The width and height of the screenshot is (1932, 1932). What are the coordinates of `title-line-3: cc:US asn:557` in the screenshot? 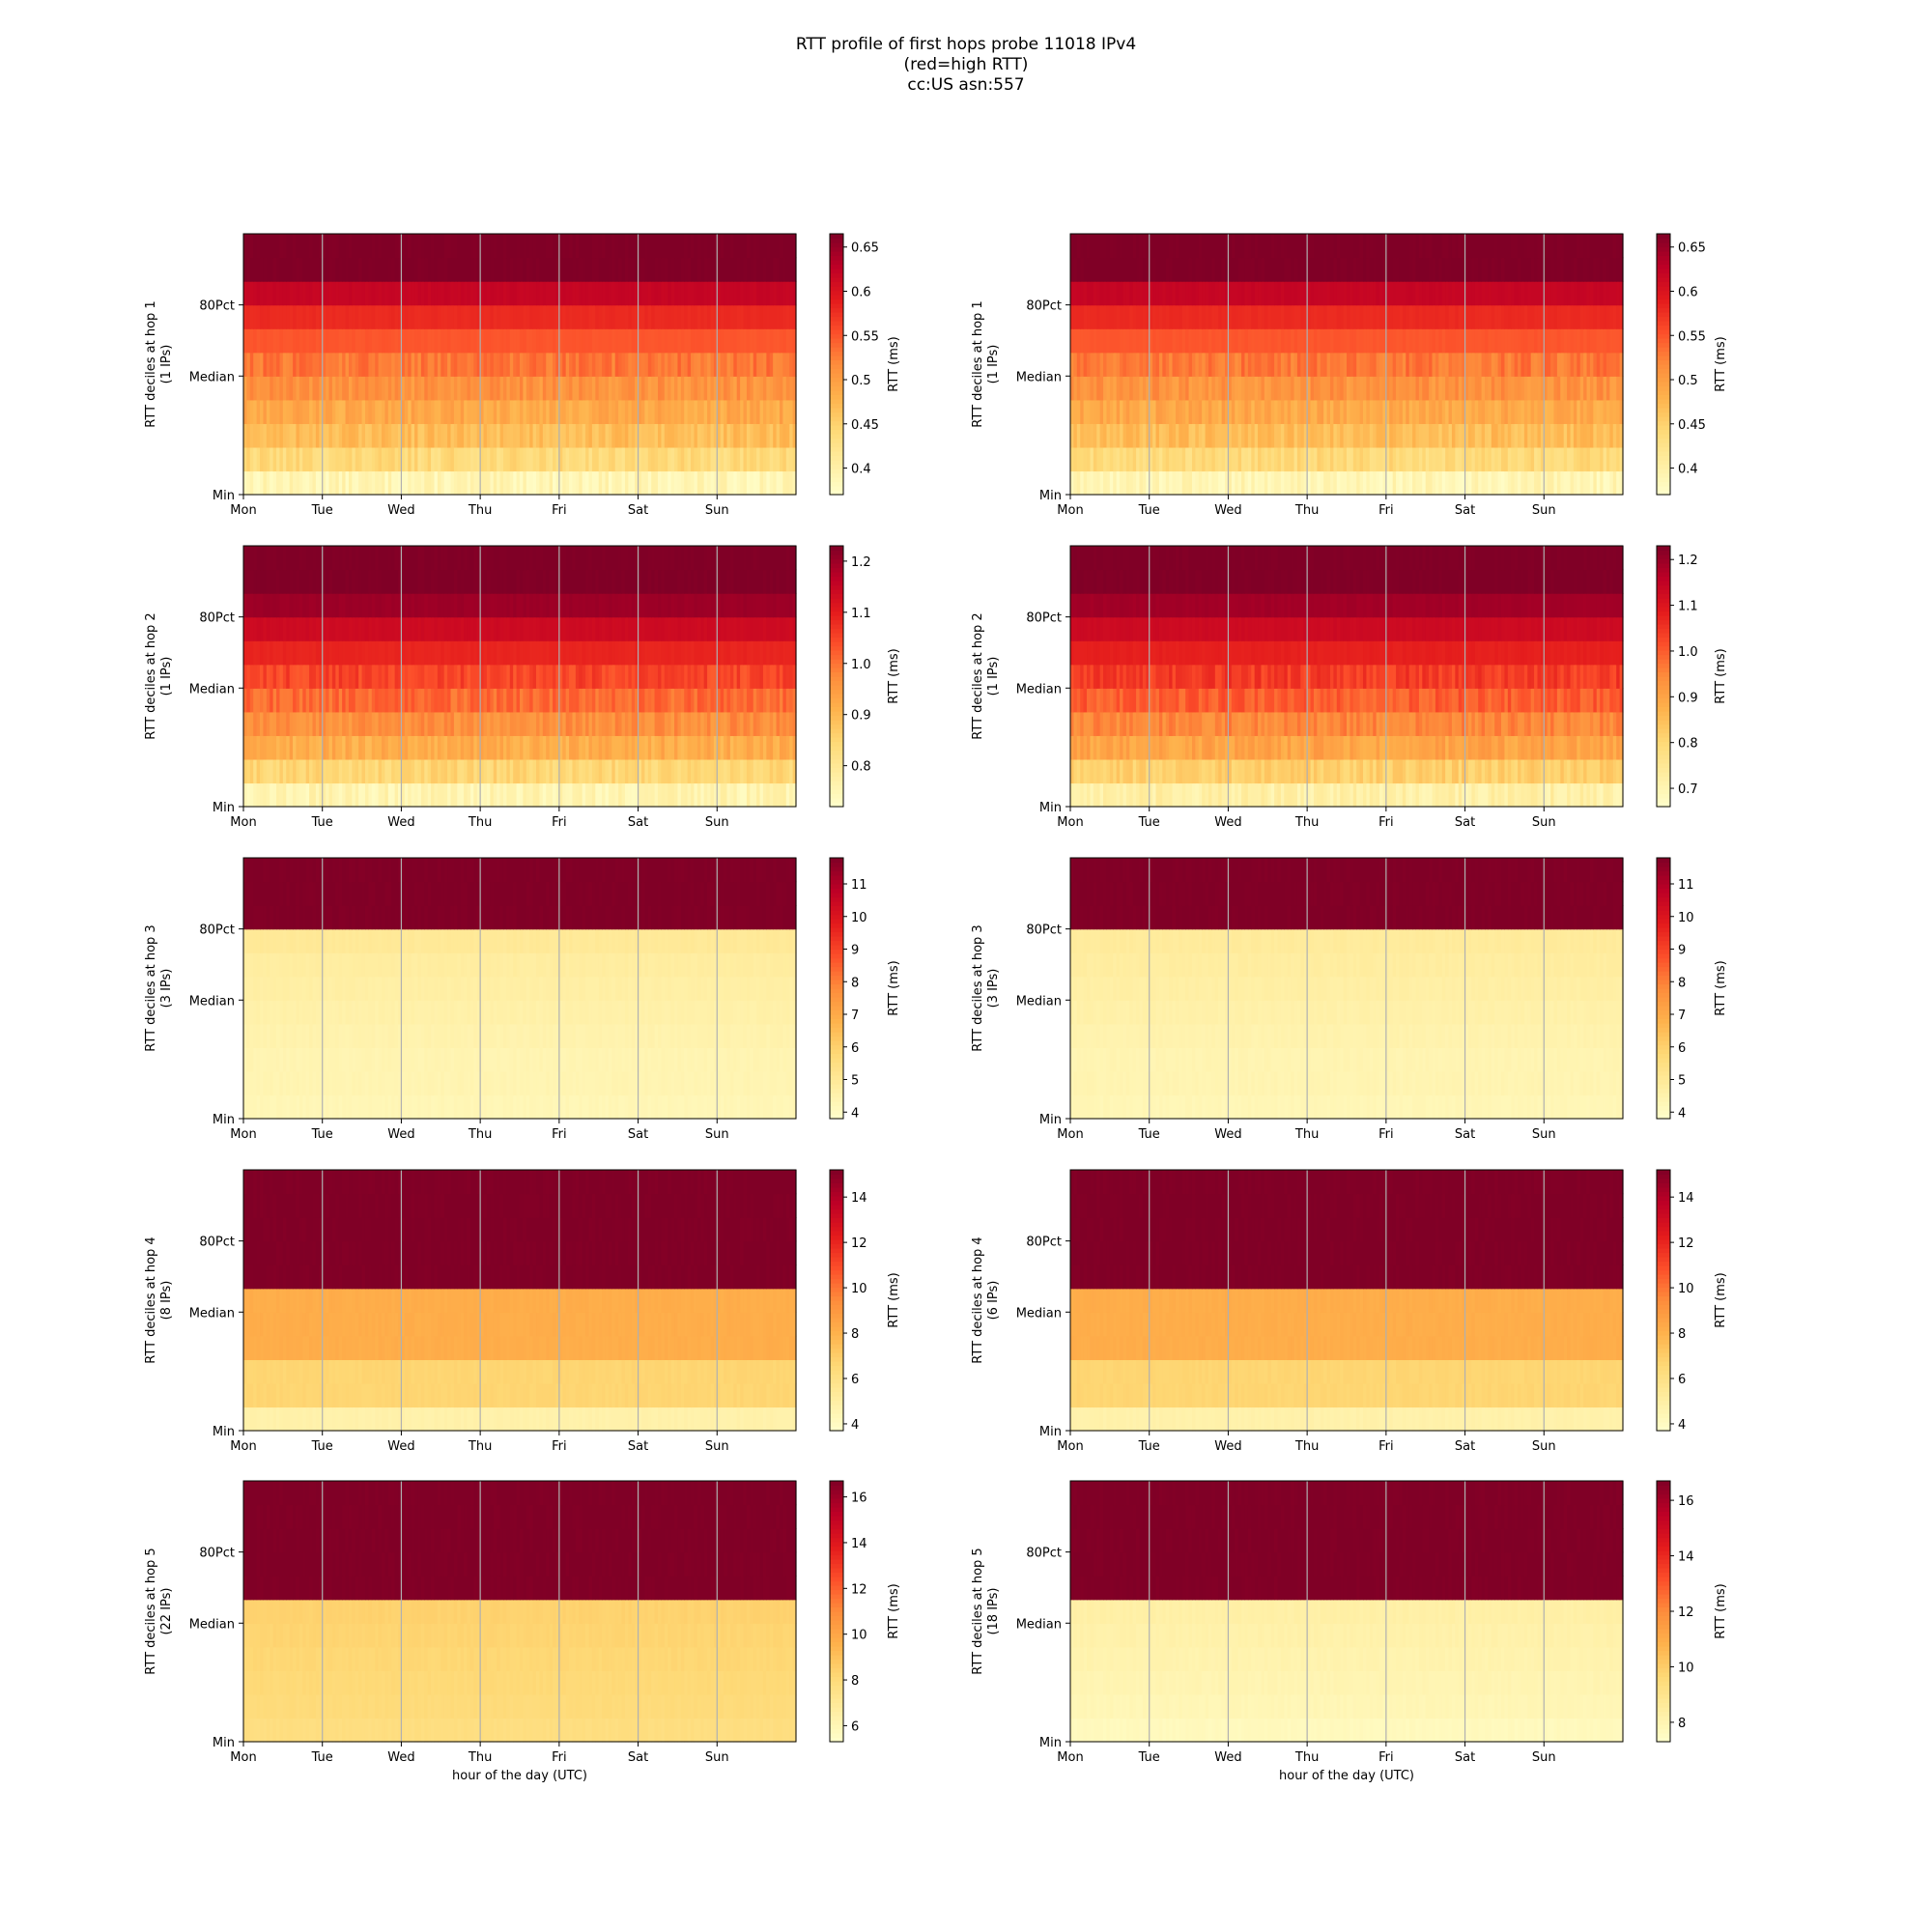 It's located at (966, 85).